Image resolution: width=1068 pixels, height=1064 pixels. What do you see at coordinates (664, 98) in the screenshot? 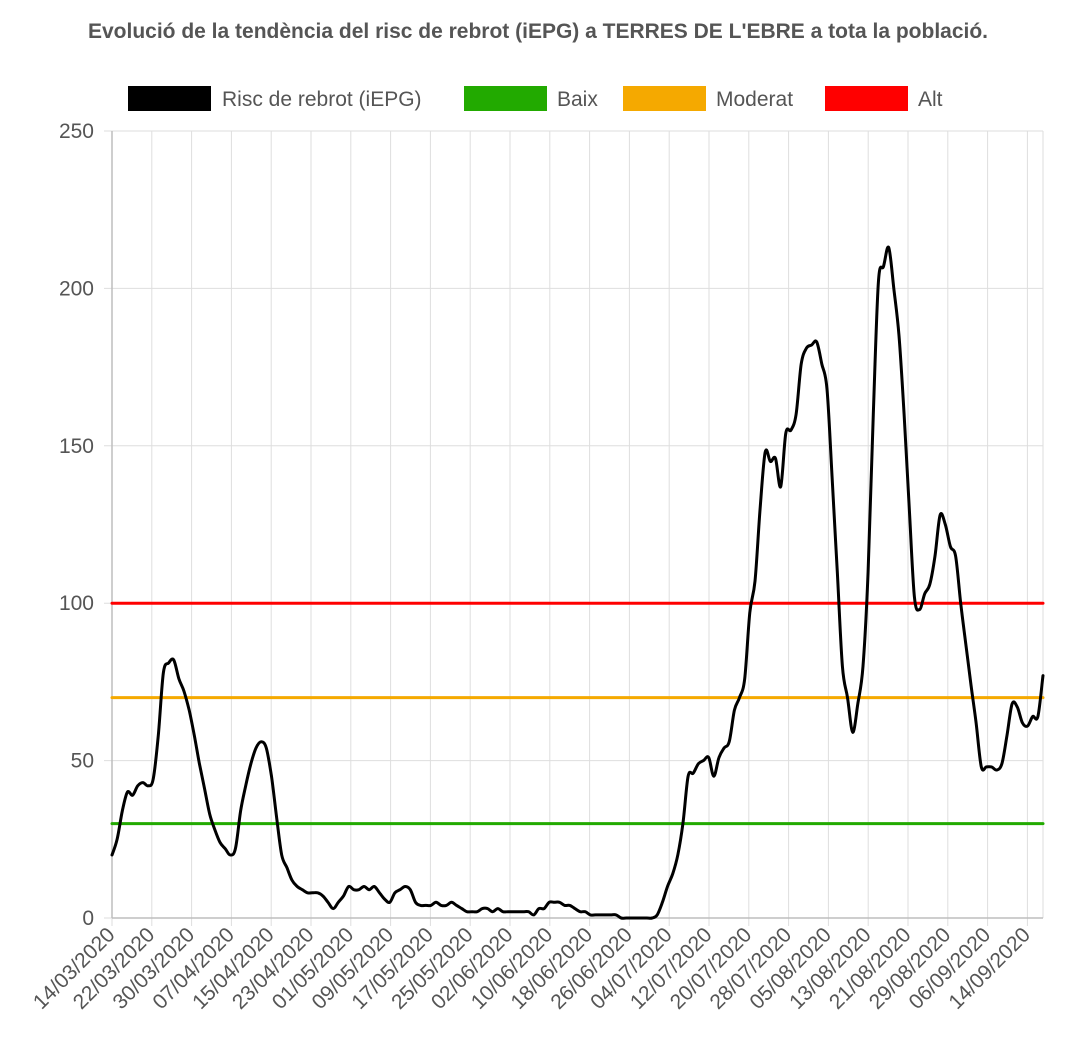
I see `legend-swatch-moderat` at bounding box center [664, 98].